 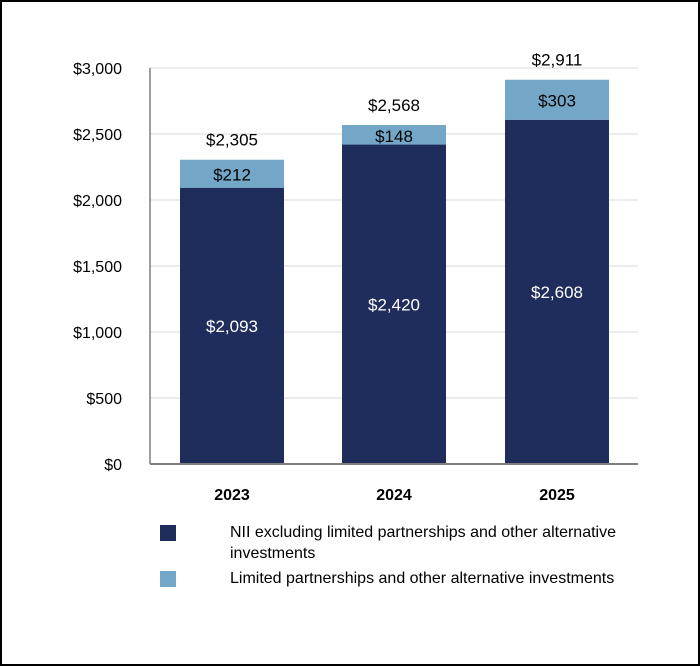 What do you see at coordinates (104, 399) in the screenshot?
I see `y-tick-label: $500` at bounding box center [104, 399].